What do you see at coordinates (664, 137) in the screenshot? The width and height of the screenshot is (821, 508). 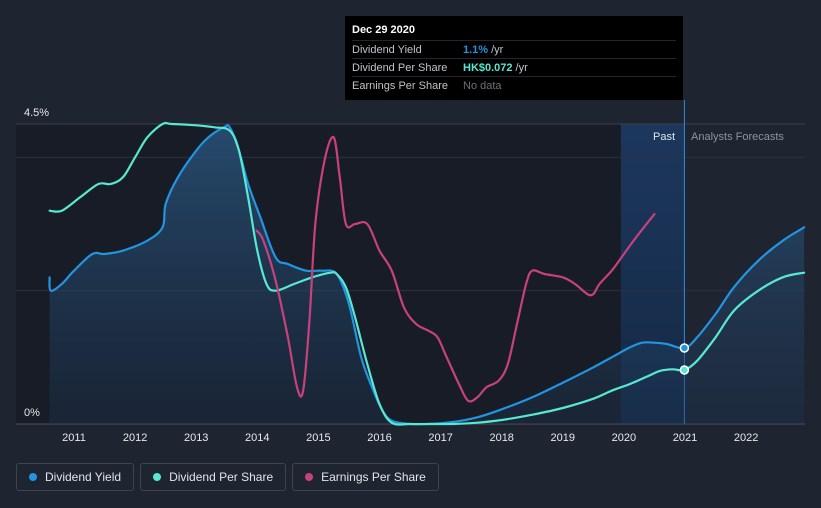 I see `past-label: Past` at bounding box center [664, 137].